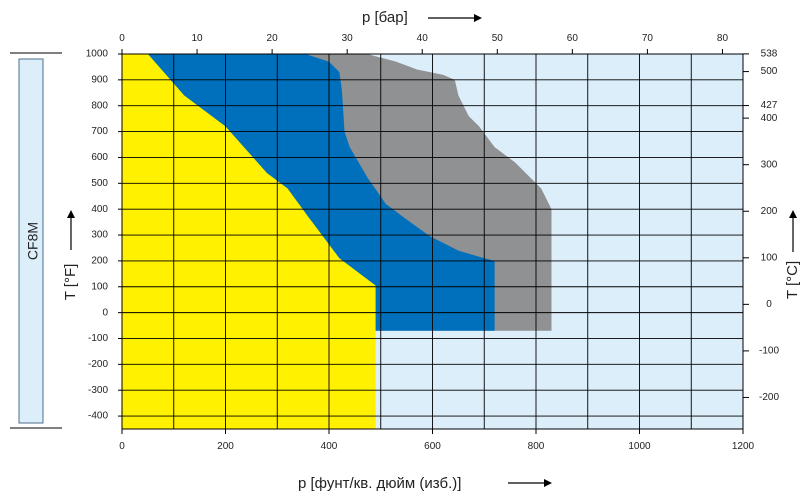  I want to click on y2-tick-label: 400, so click(769, 118).